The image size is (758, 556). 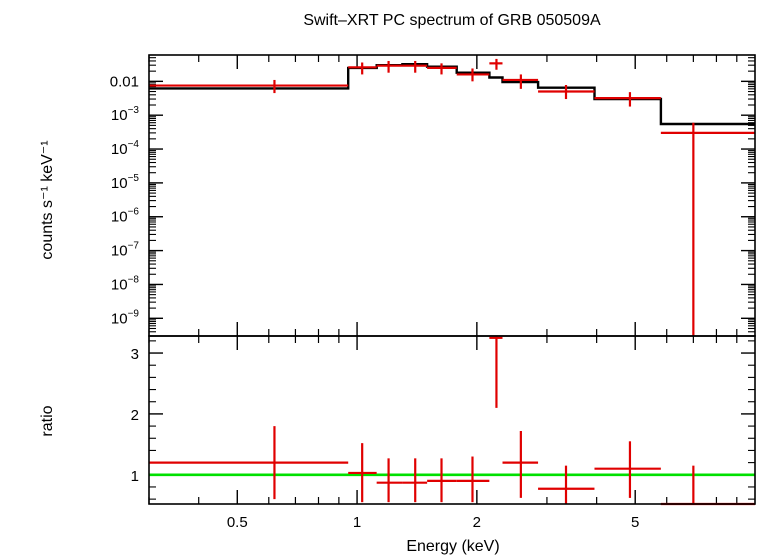 I want to click on x-tick-label: 2, so click(x=477, y=522).